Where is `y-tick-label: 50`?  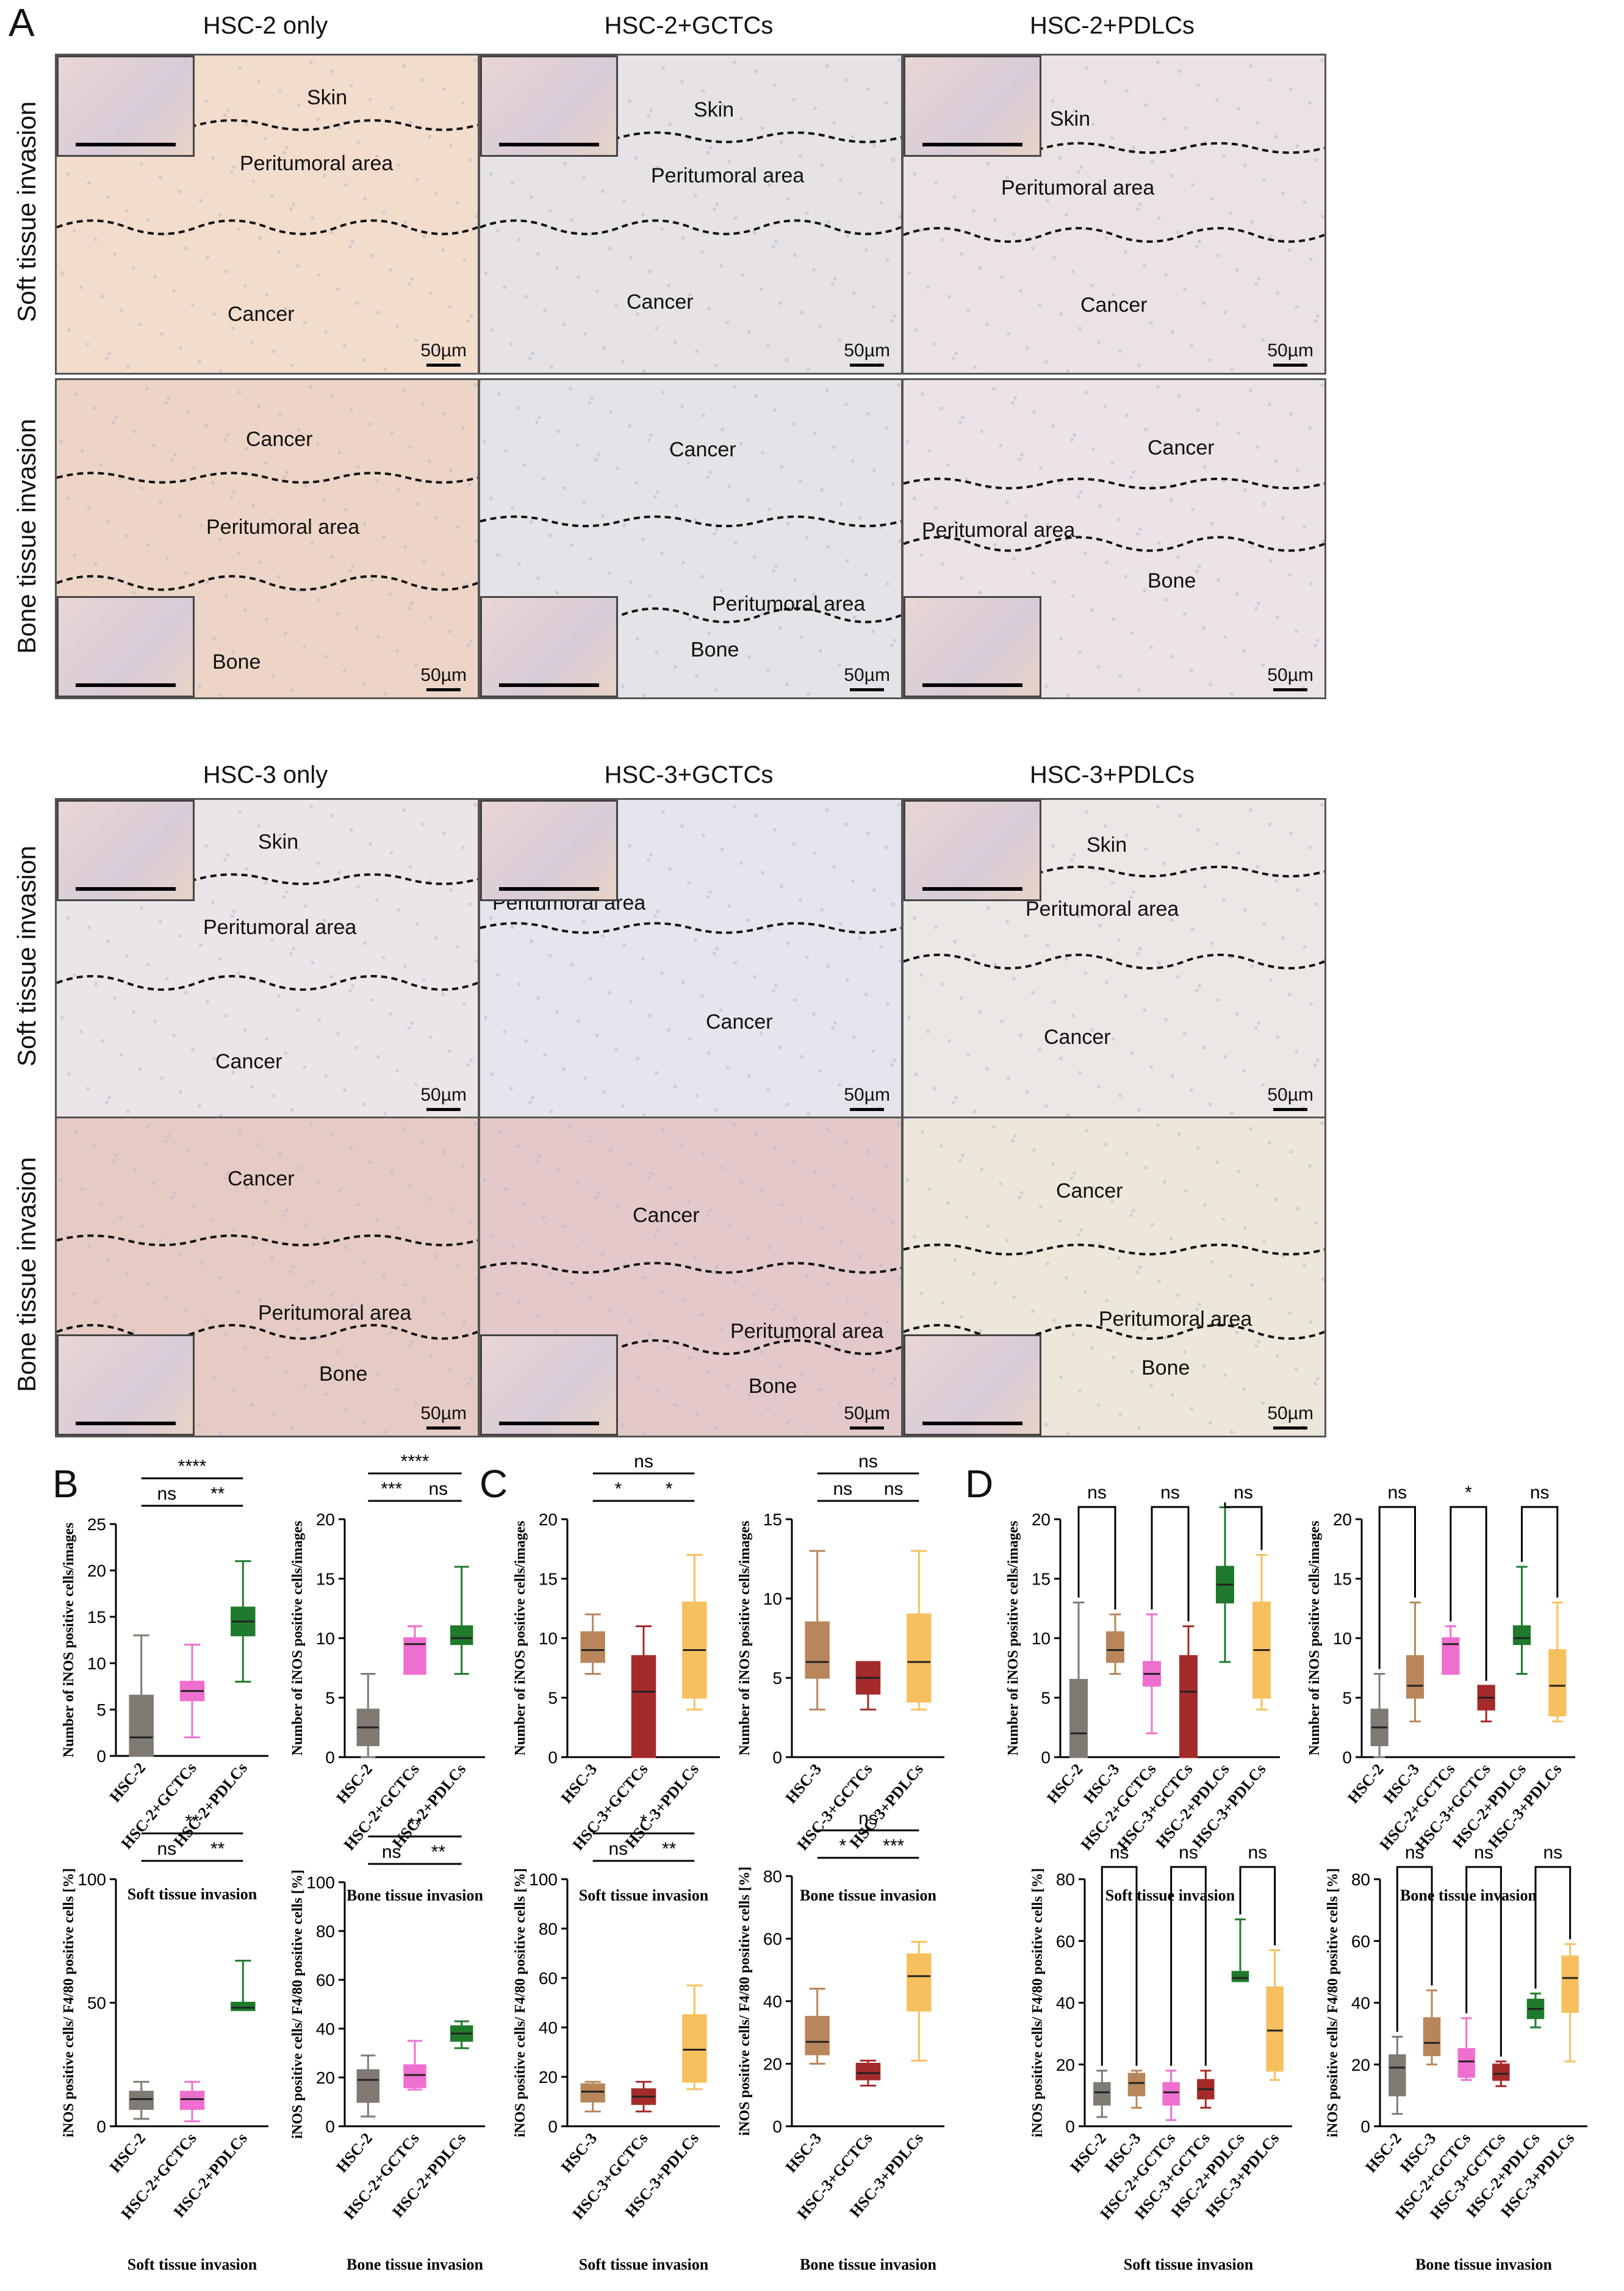
y-tick-label: 50 is located at coordinates (96, 2003).